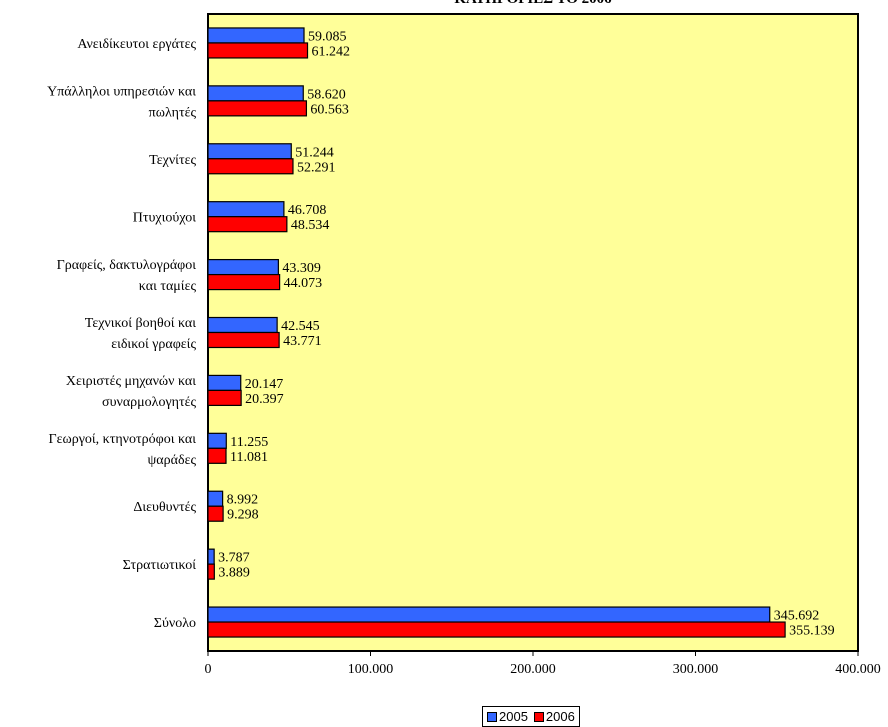 This screenshot has width=888, height=727. What do you see at coordinates (538, 716) in the screenshot?
I see `legend-swatch-2006` at bounding box center [538, 716].